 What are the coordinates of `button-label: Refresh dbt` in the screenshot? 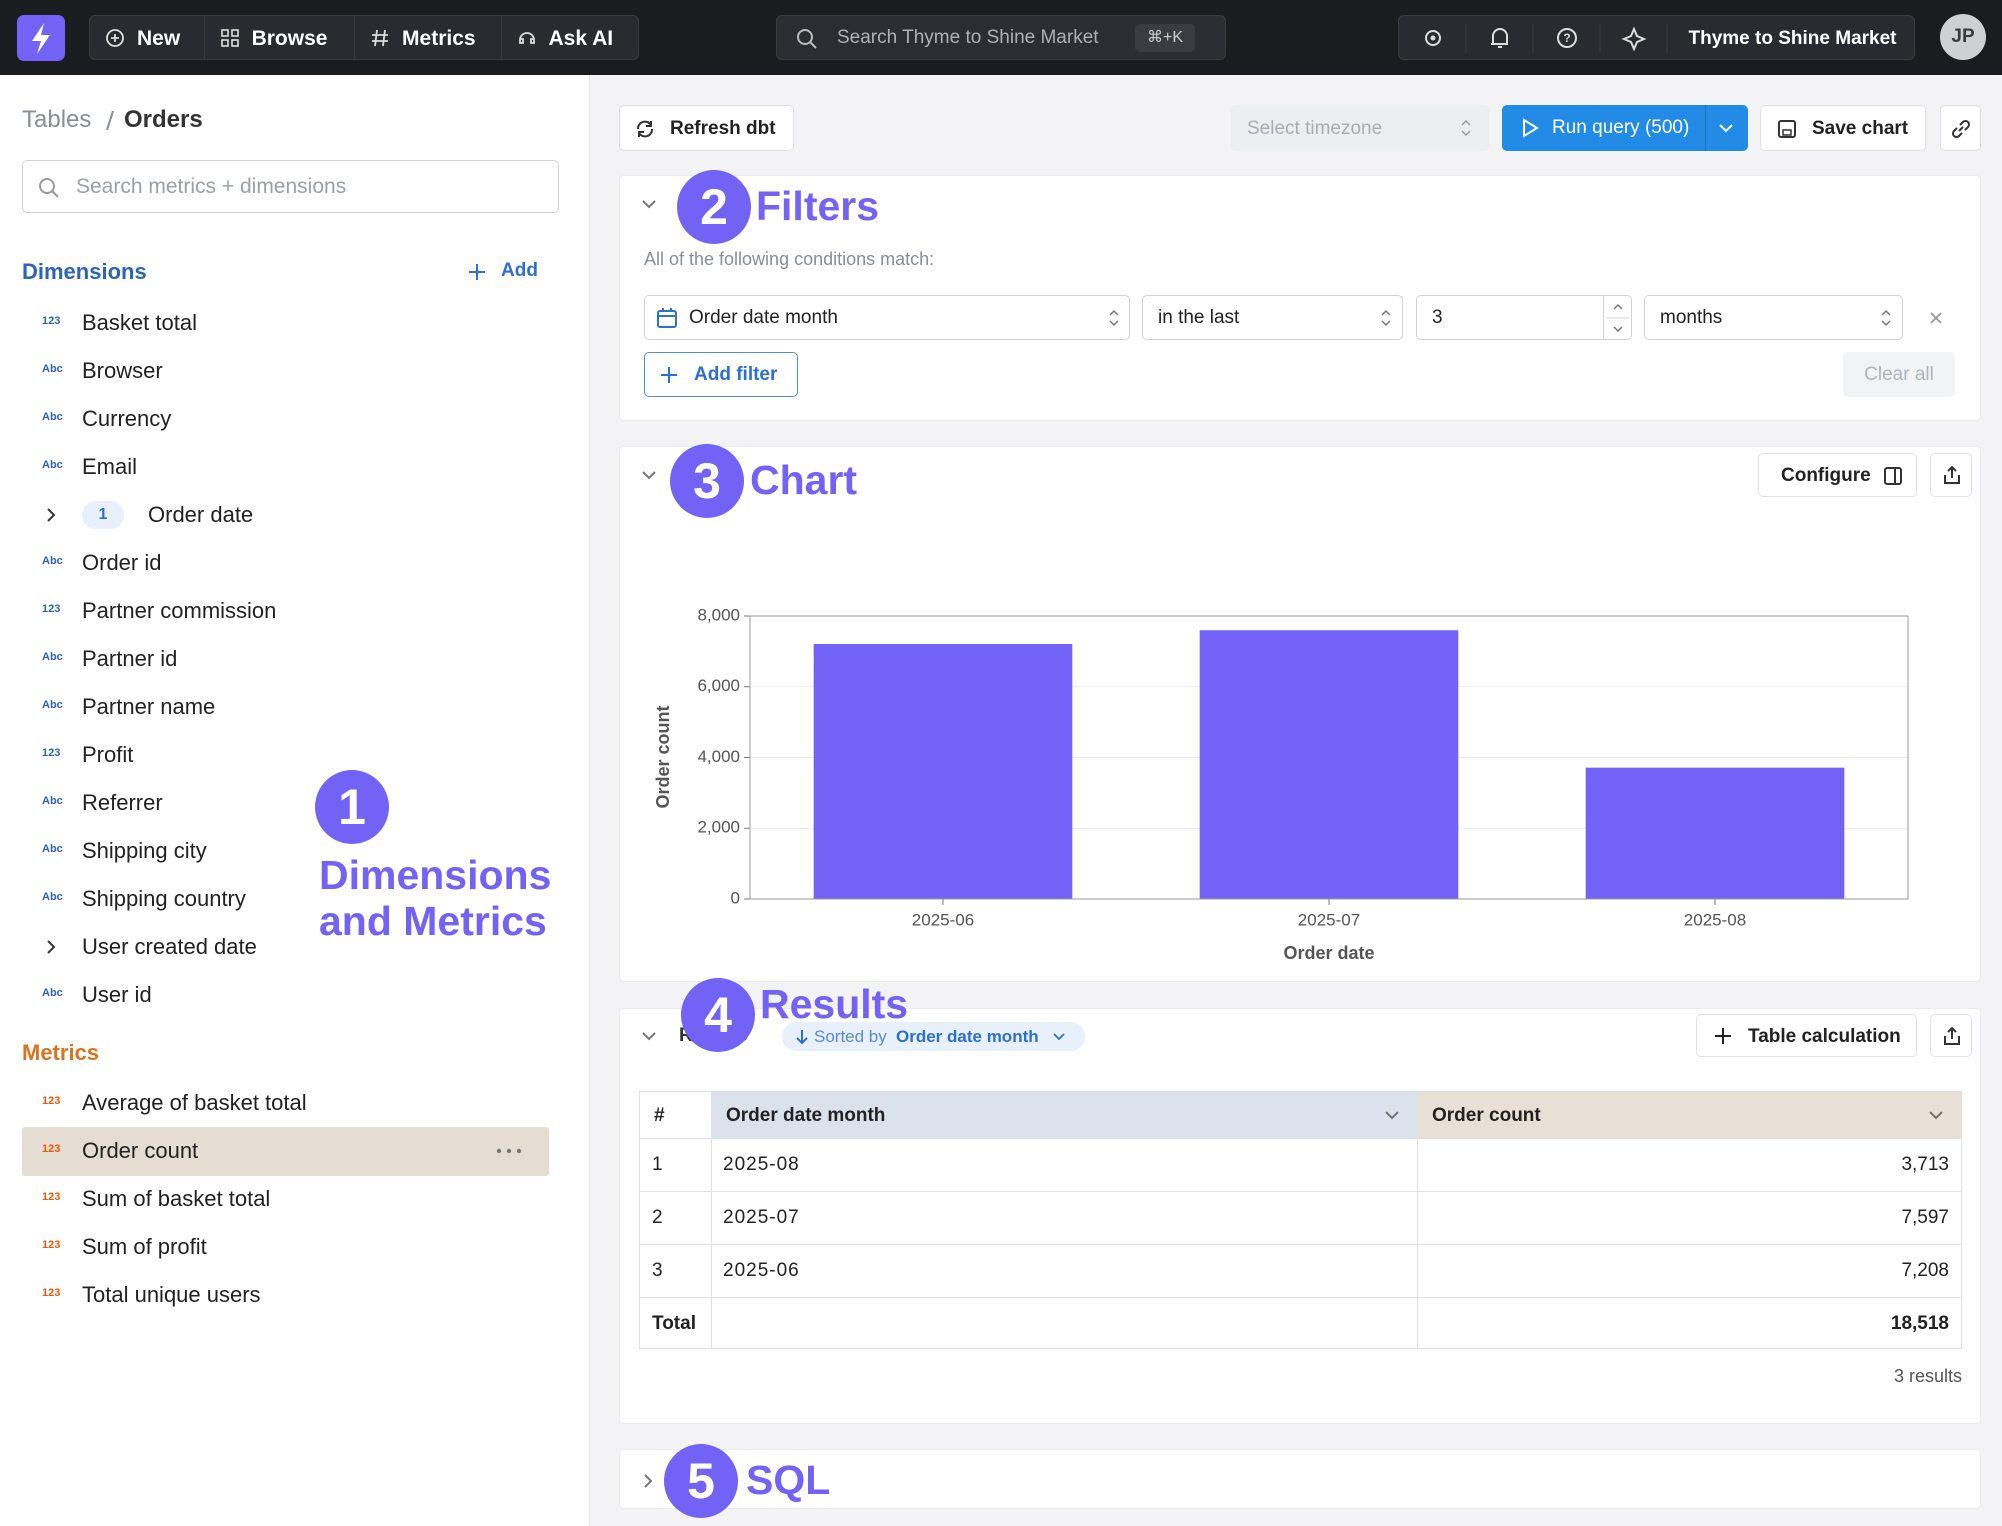 It's located at (723, 128).